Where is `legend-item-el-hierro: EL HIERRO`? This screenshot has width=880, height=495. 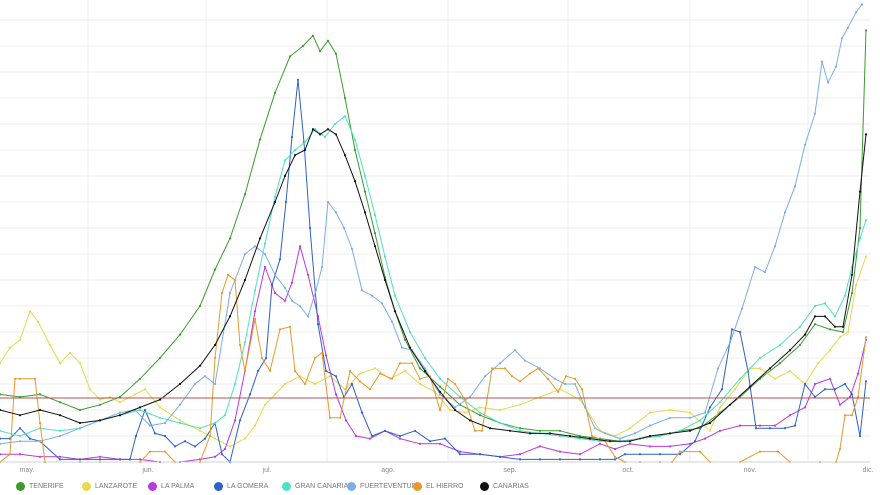 legend-item-el-hierro: EL HIERRO is located at coordinates (438, 486).